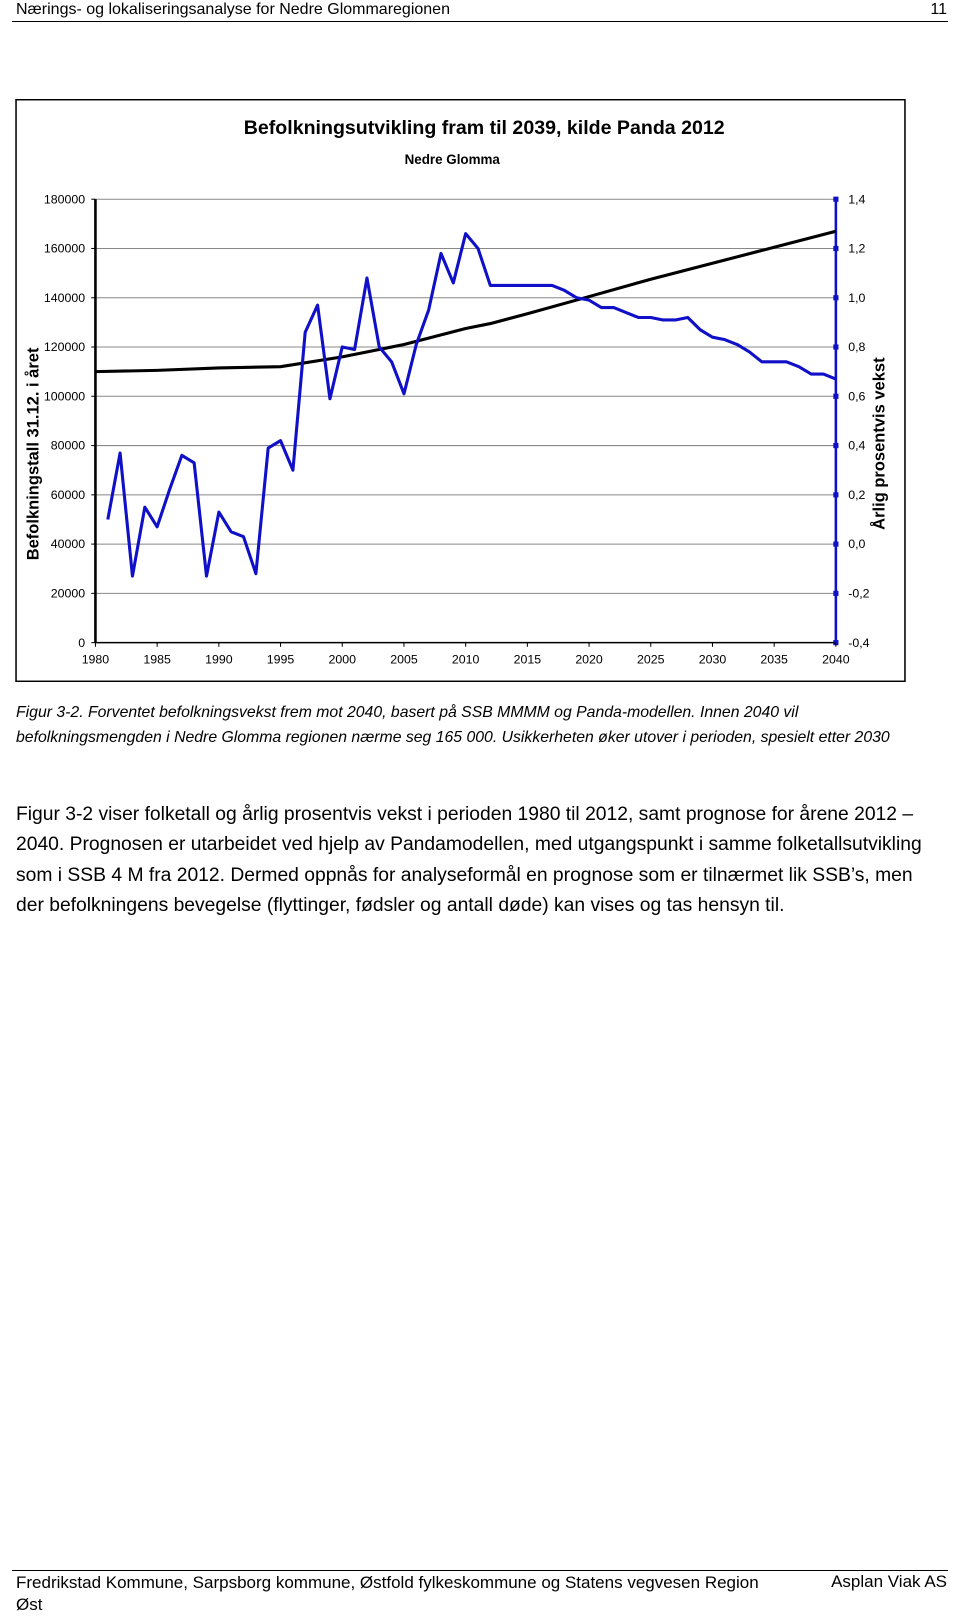 Image resolution: width=960 pixels, height=1616 pixels. What do you see at coordinates (856, 298) in the screenshot?
I see `y2-tick-label: 1,0` at bounding box center [856, 298].